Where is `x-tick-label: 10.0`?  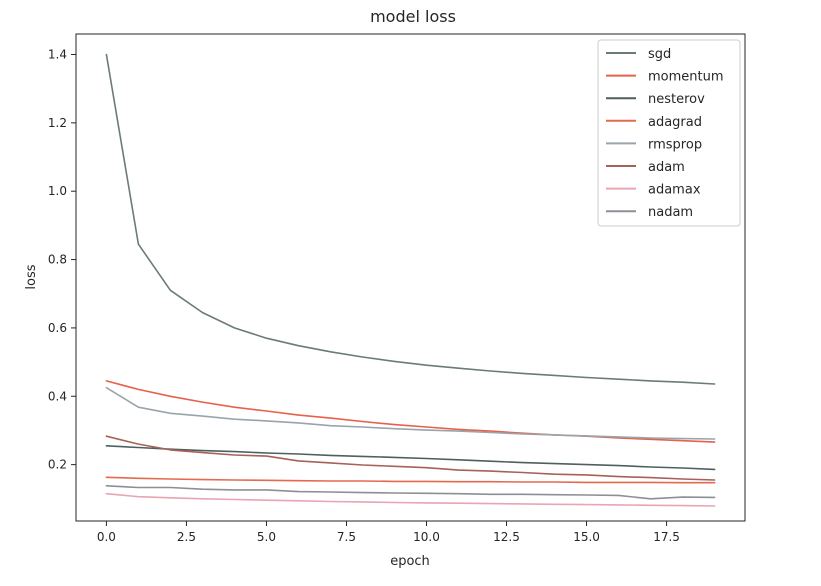
x-tick-label: 10.0 is located at coordinates (426, 537).